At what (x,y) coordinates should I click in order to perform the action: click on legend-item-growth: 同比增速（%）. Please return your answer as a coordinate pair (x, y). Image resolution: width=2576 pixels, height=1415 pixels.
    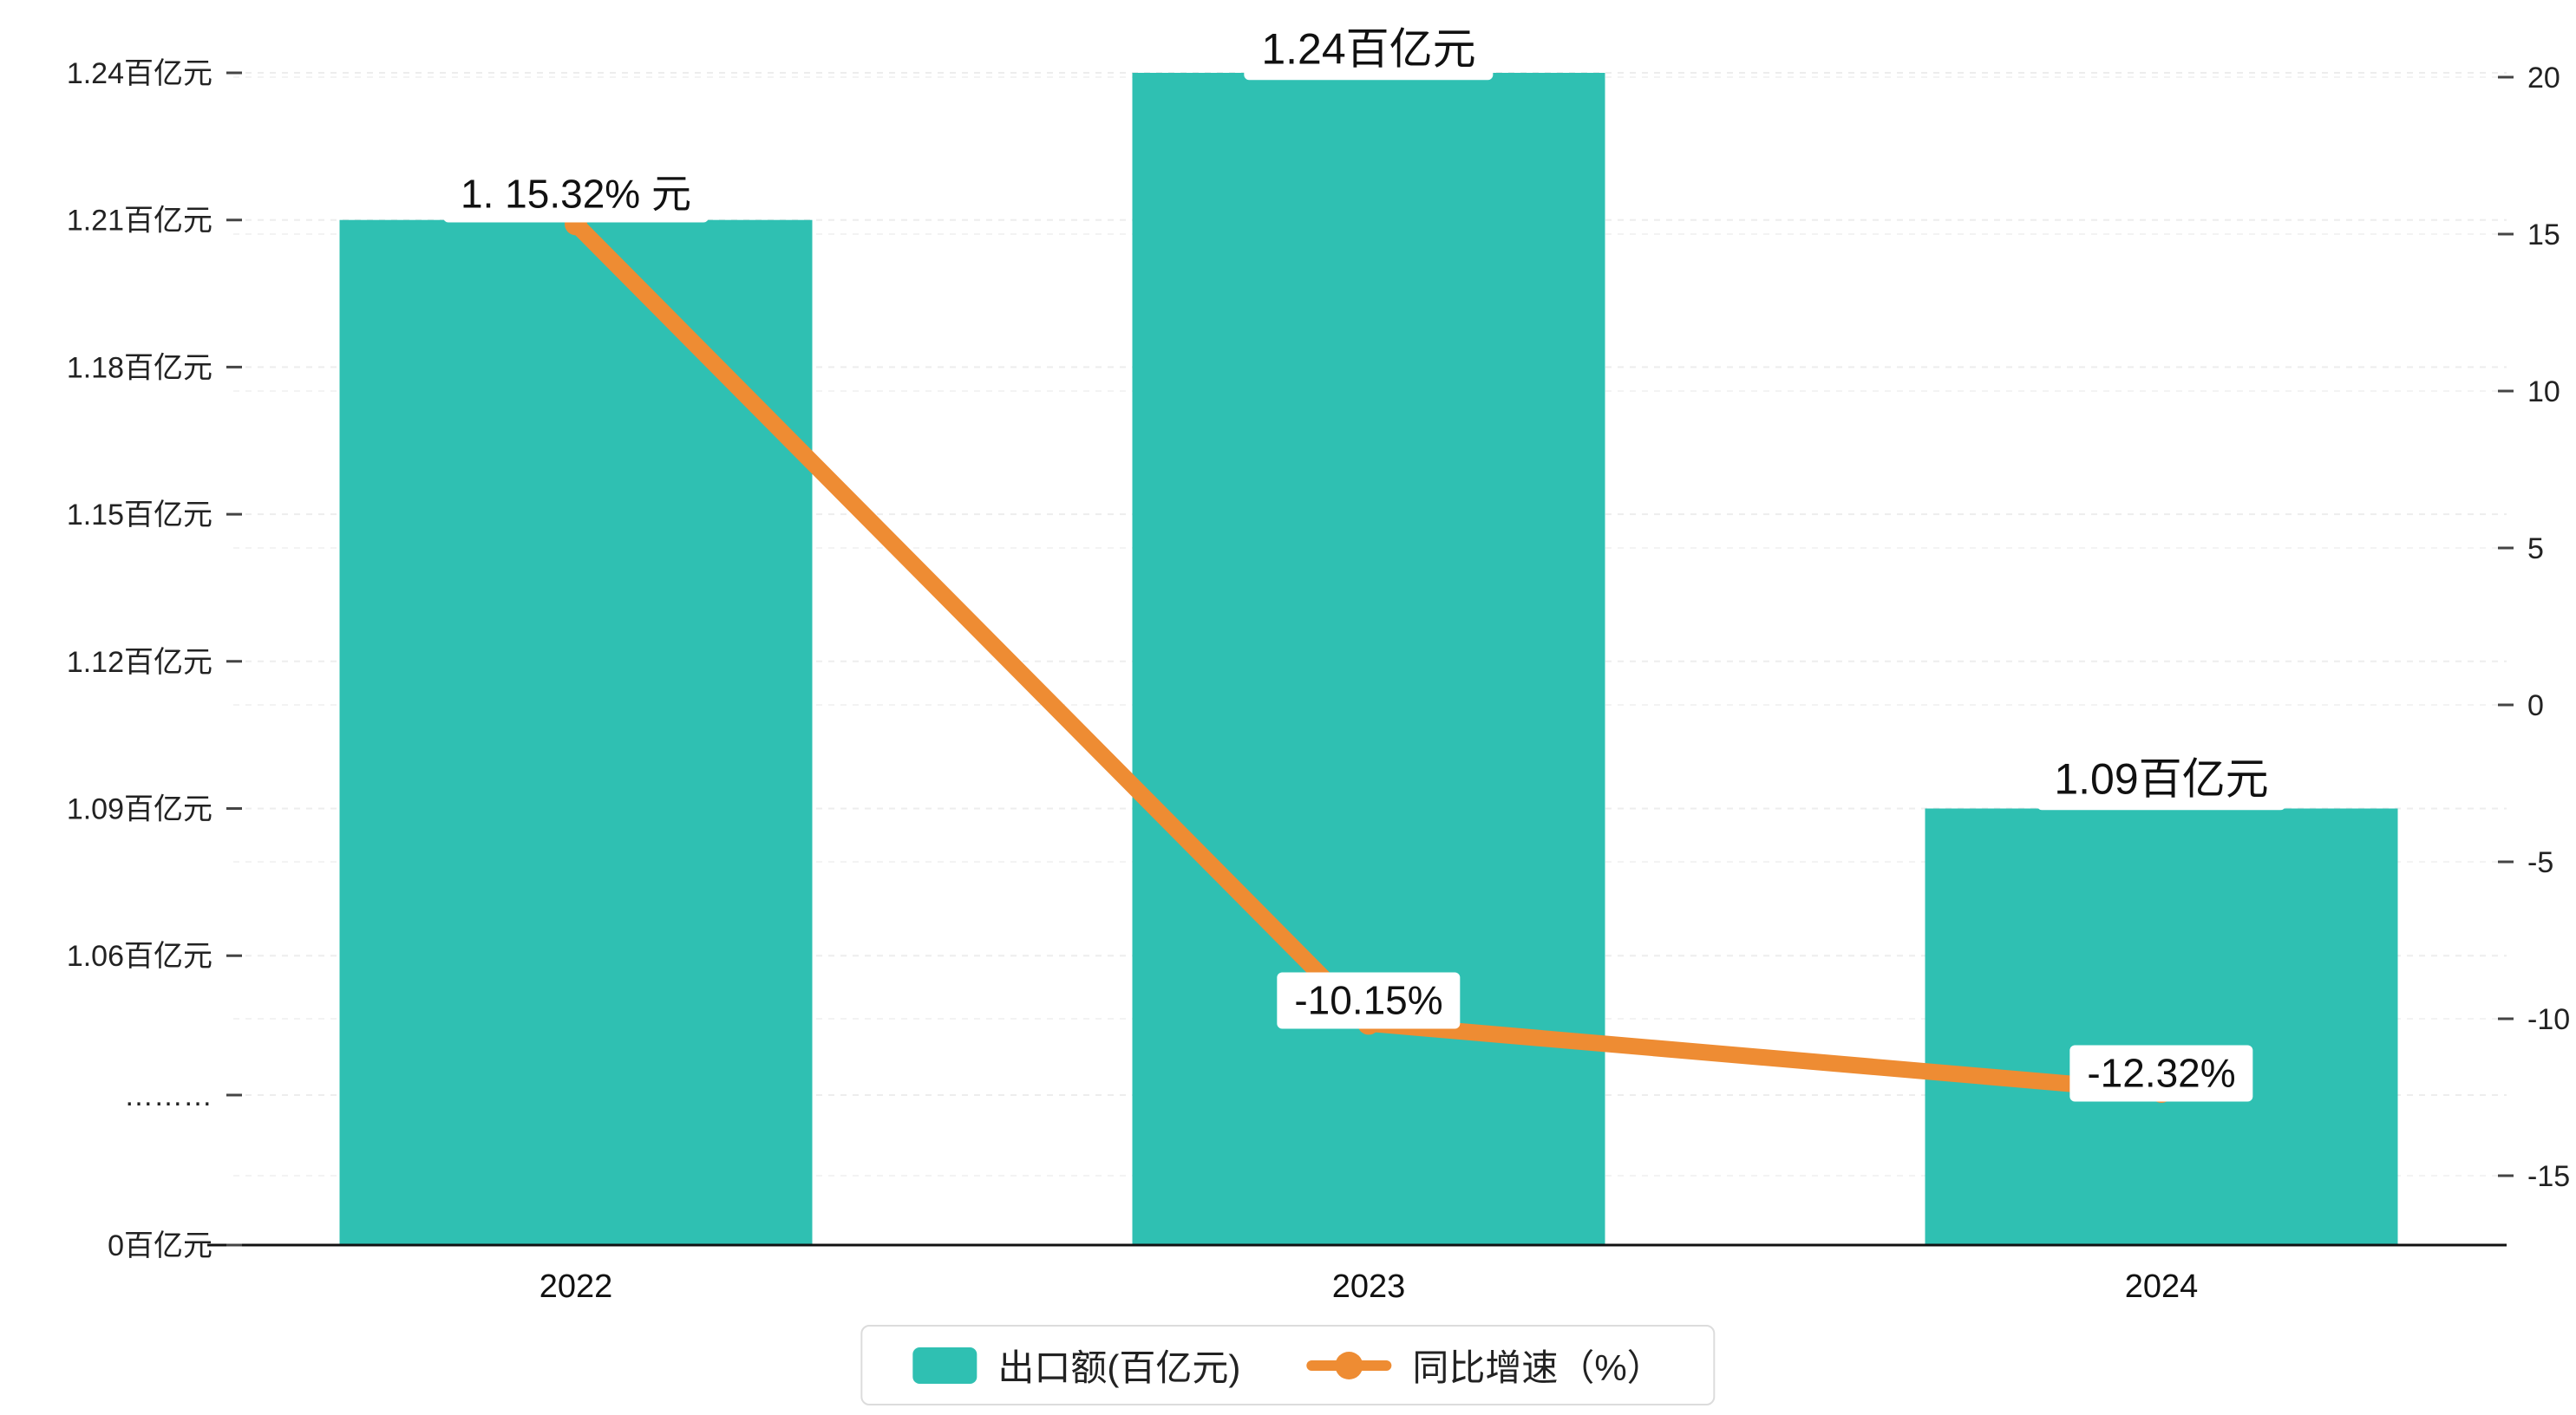
    Looking at the image, I should click on (1485, 1365).